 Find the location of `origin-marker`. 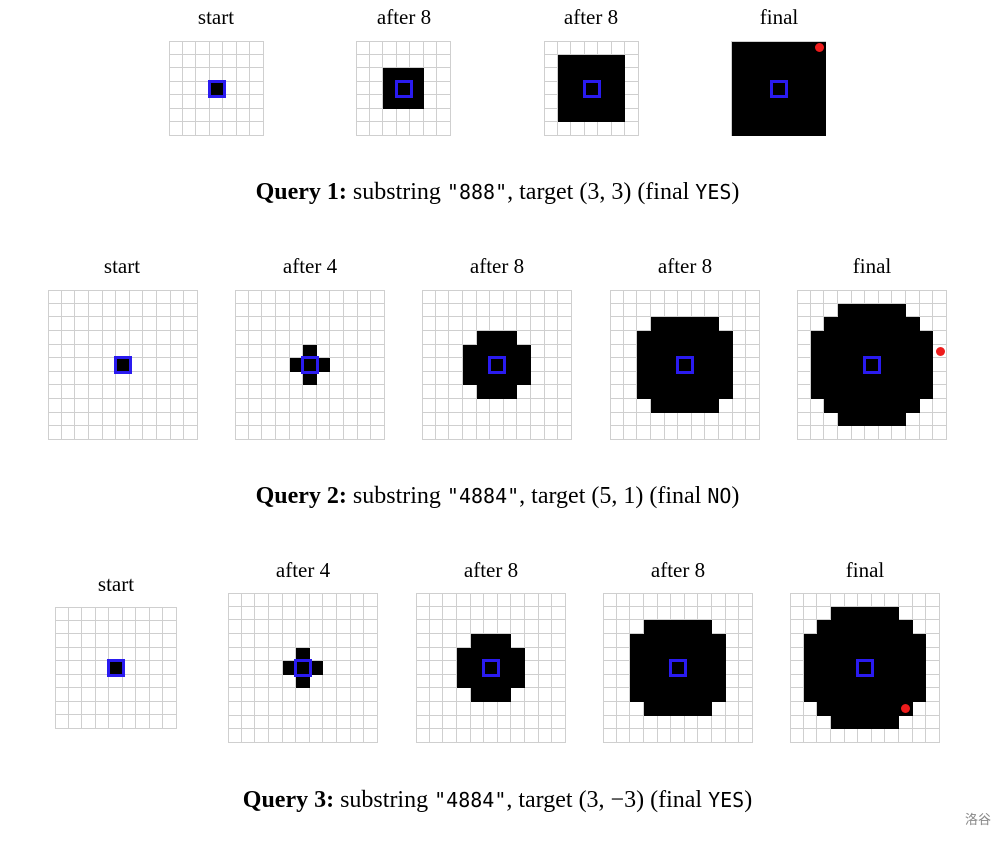

origin-marker is located at coordinates (310, 365).